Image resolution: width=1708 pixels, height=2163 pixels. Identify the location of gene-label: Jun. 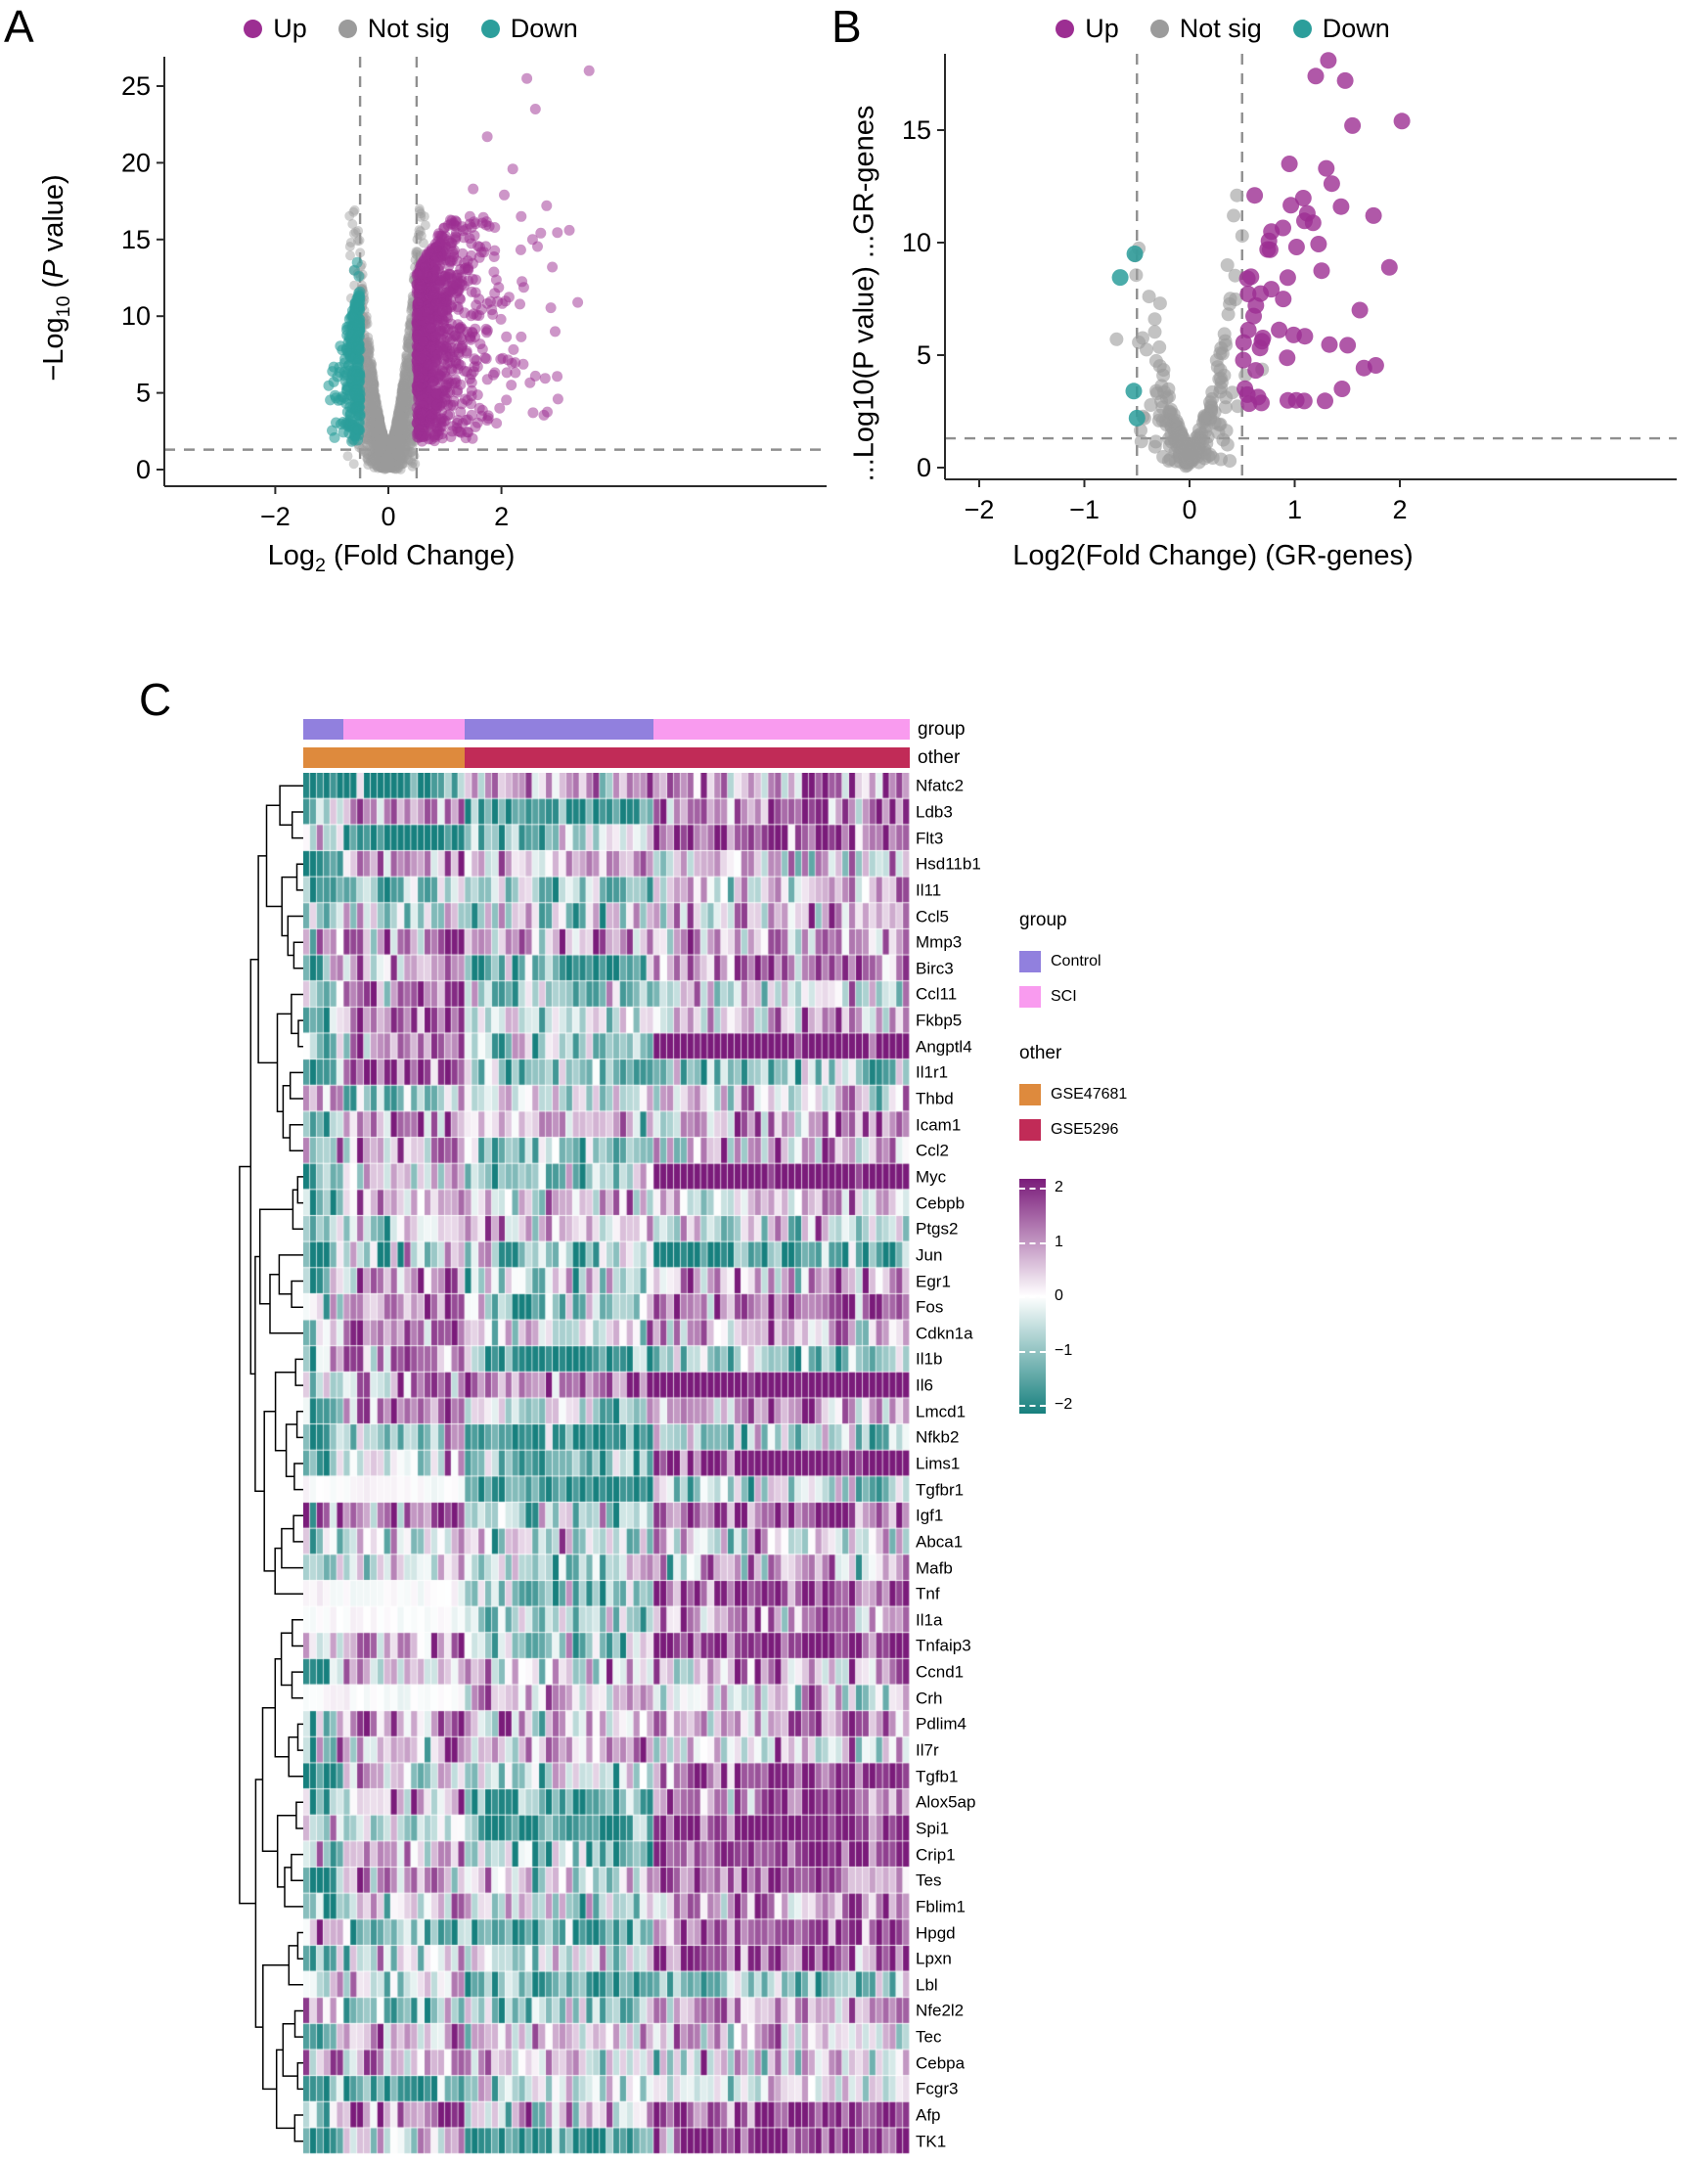
(929, 1255).